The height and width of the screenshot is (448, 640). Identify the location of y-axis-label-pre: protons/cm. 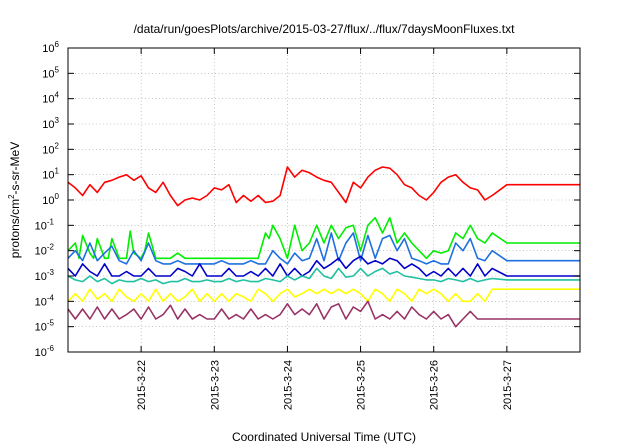
(15, 228).